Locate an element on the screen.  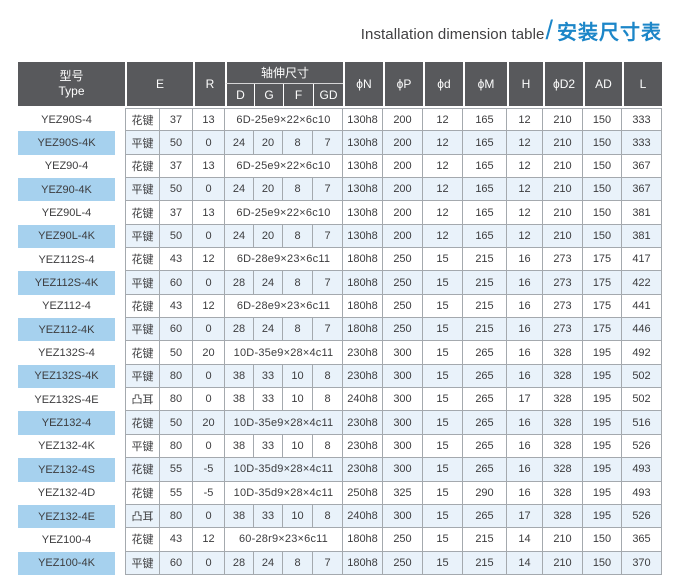
cell-phi-p: 300 is located at coordinates (403, 516).